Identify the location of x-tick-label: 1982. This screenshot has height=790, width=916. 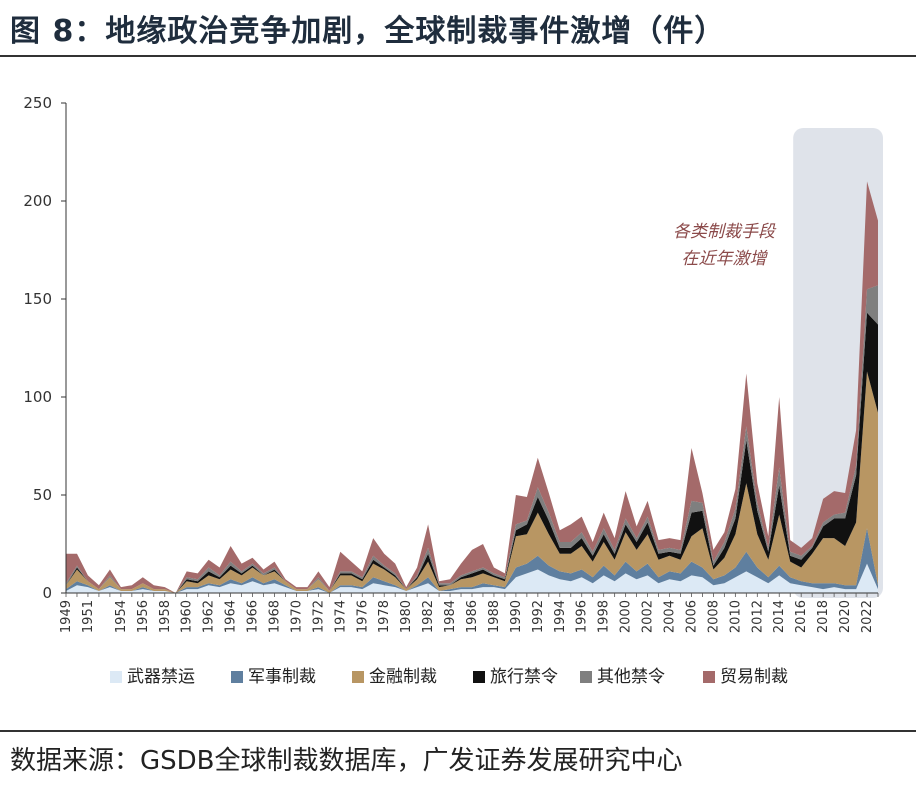
(428, 616).